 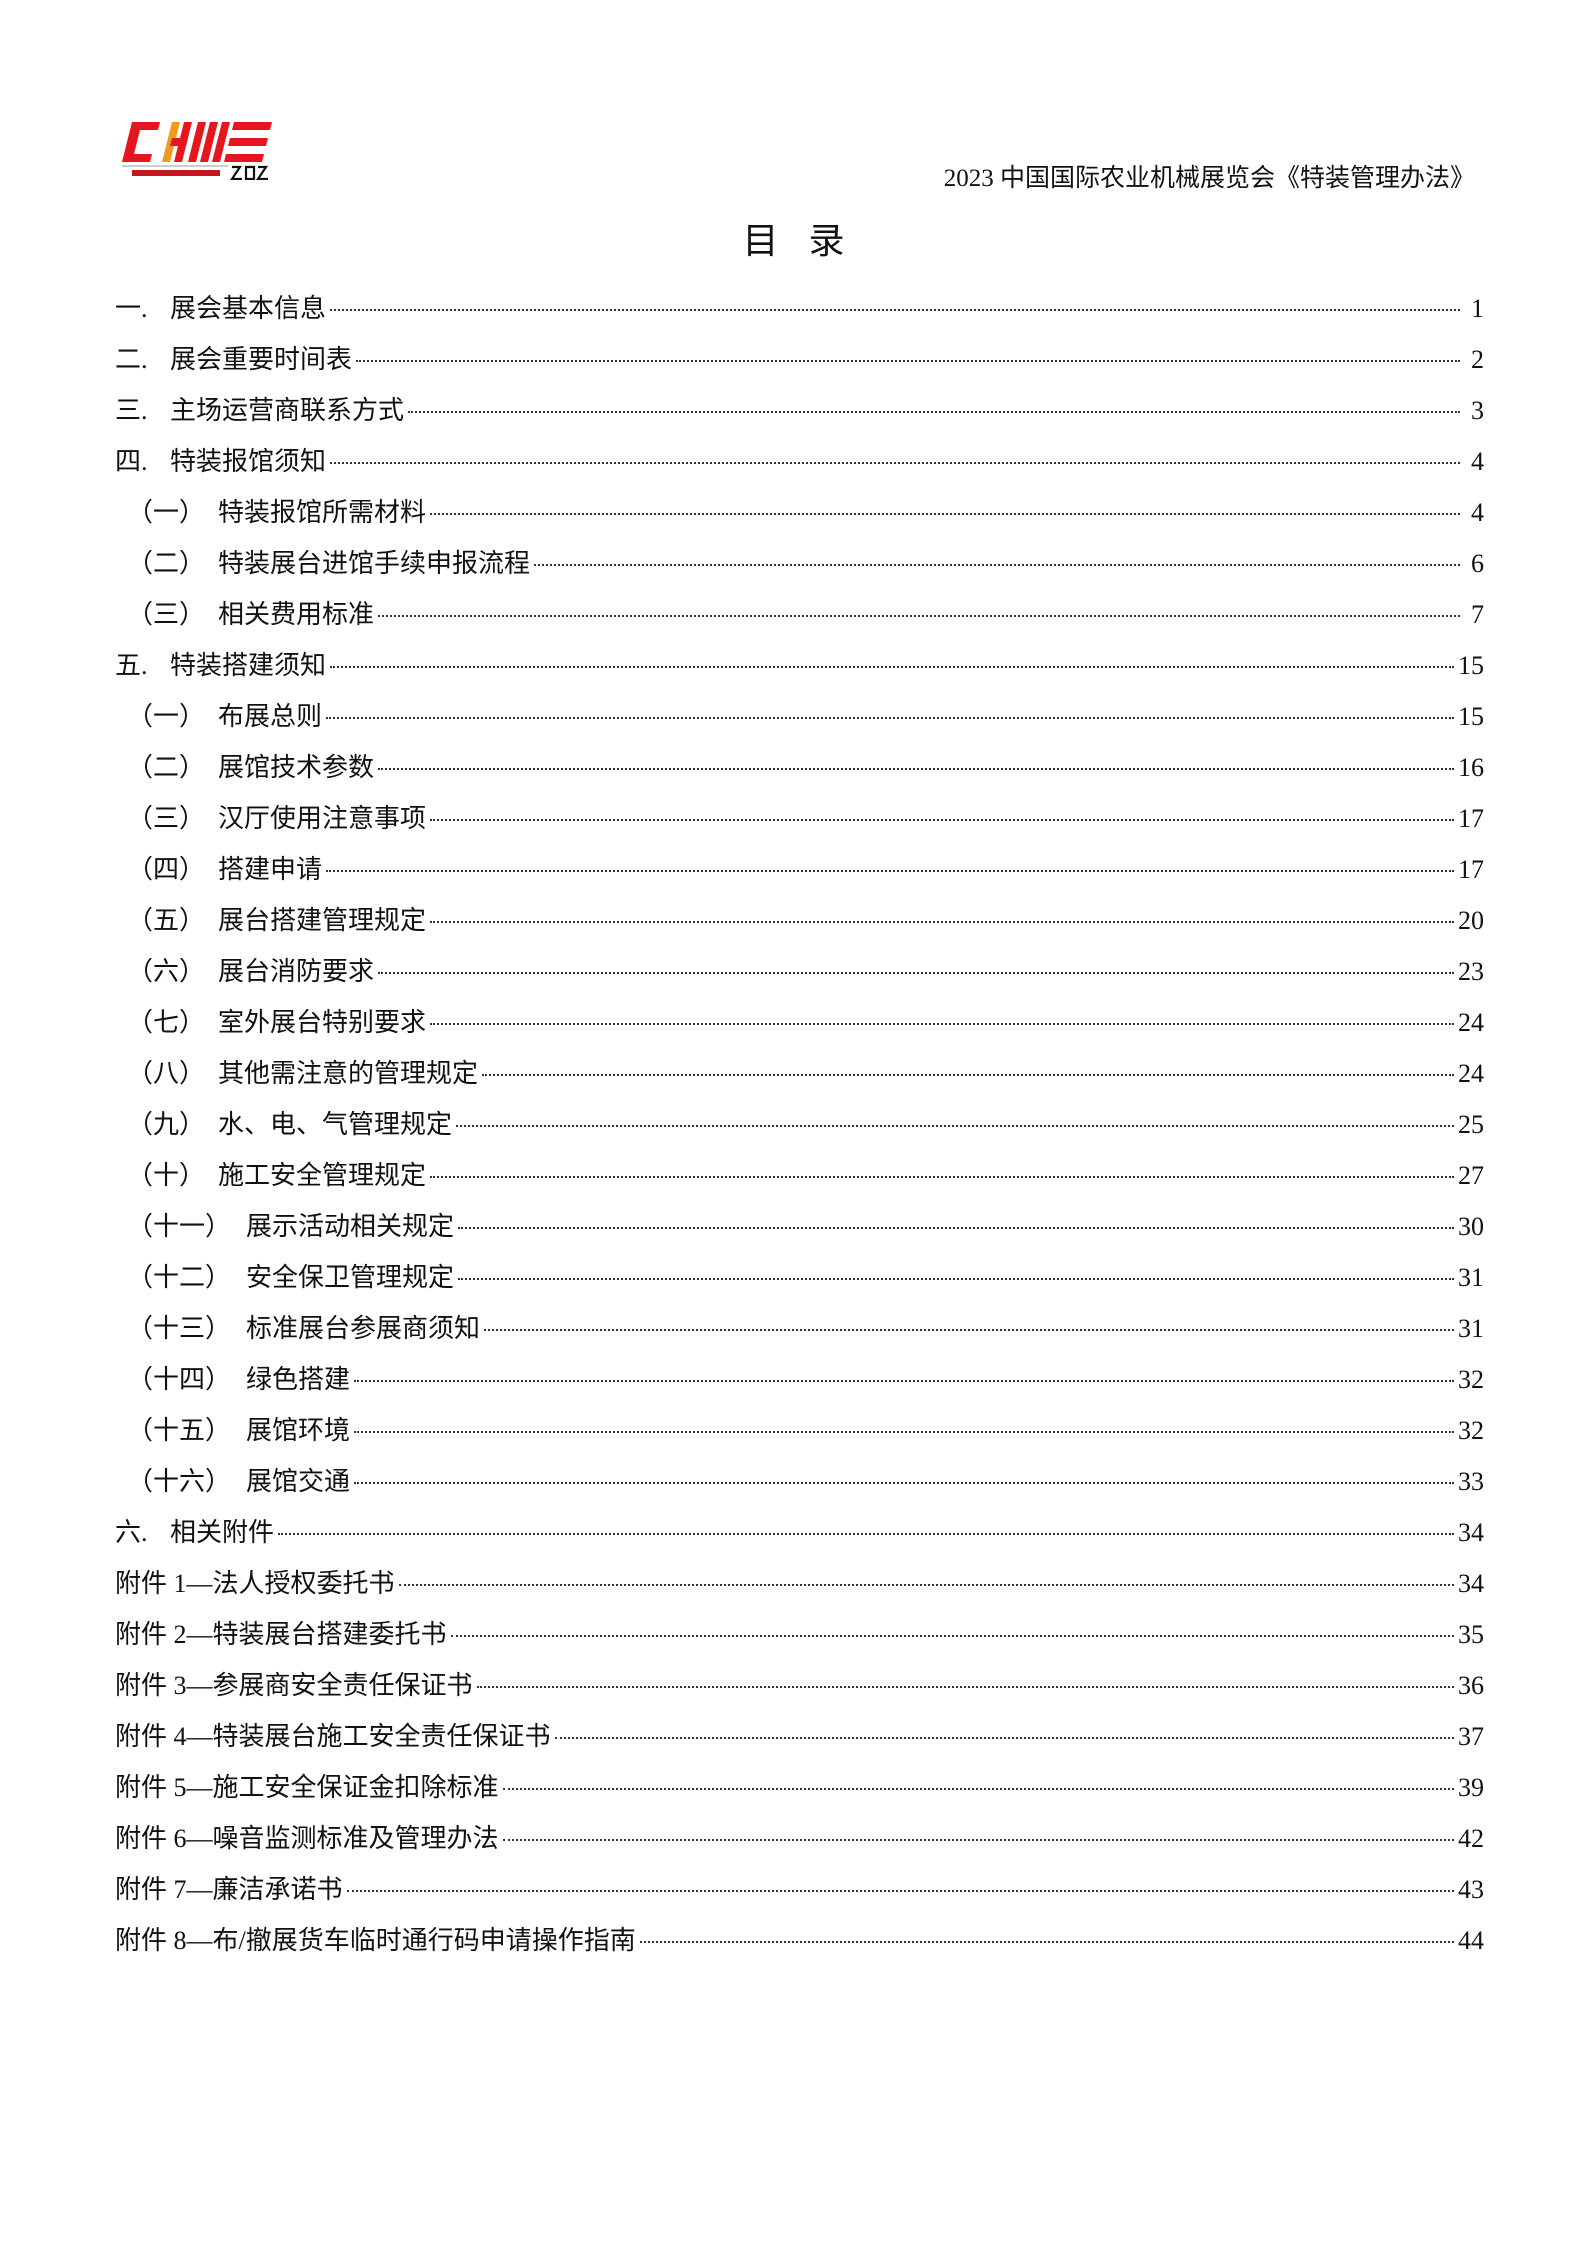 What do you see at coordinates (1209, 178) in the screenshot?
I see `header-title: 2023 中国国际农业机械展览会《特装管理办法》` at bounding box center [1209, 178].